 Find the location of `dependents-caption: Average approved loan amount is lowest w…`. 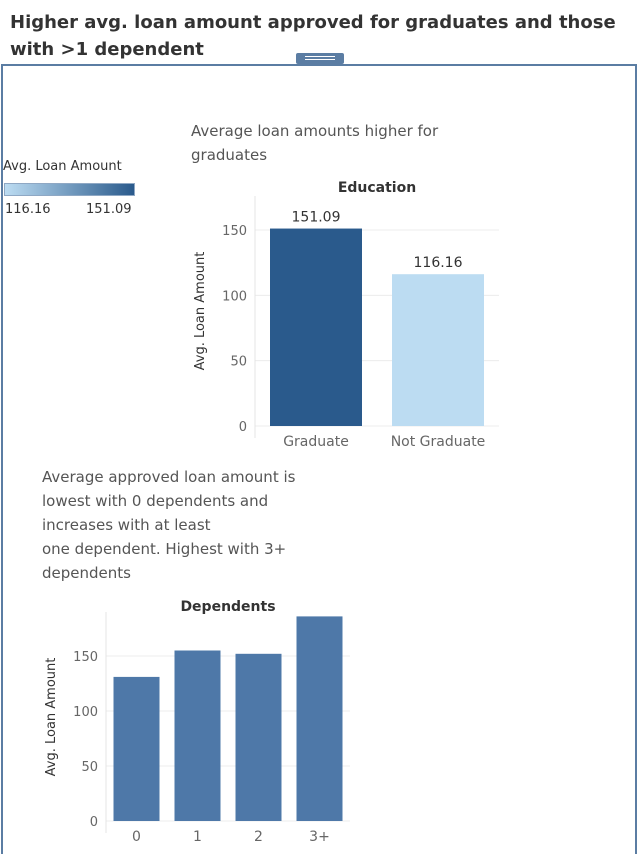

dependents-caption: Average approved loan amount is lowest w… is located at coordinates (169, 525).